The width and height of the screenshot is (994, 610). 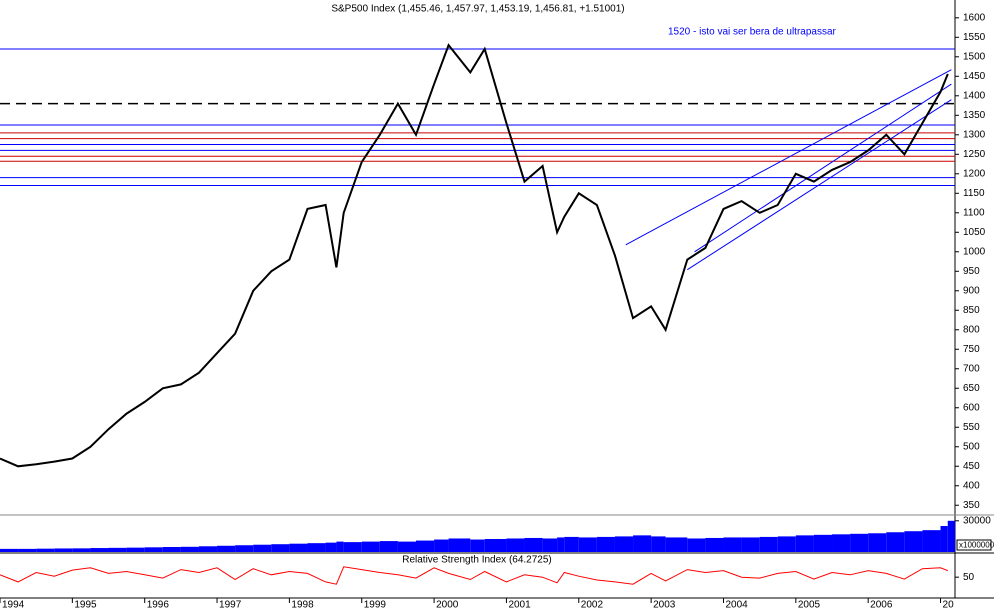 What do you see at coordinates (974, 173) in the screenshot?
I see `y-tick-label: 1200` at bounding box center [974, 173].